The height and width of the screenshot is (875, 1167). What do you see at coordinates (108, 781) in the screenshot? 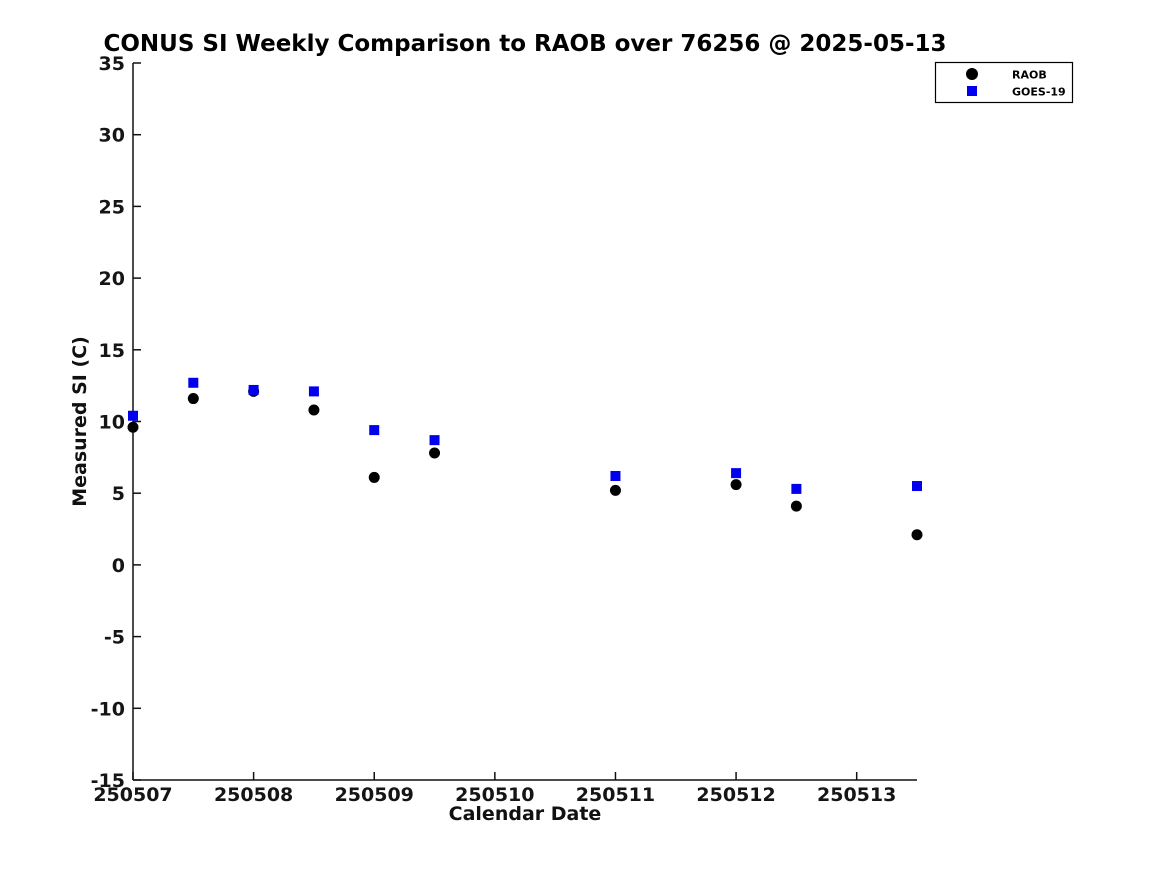
I see `y-tick-label: -15` at bounding box center [108, 781].